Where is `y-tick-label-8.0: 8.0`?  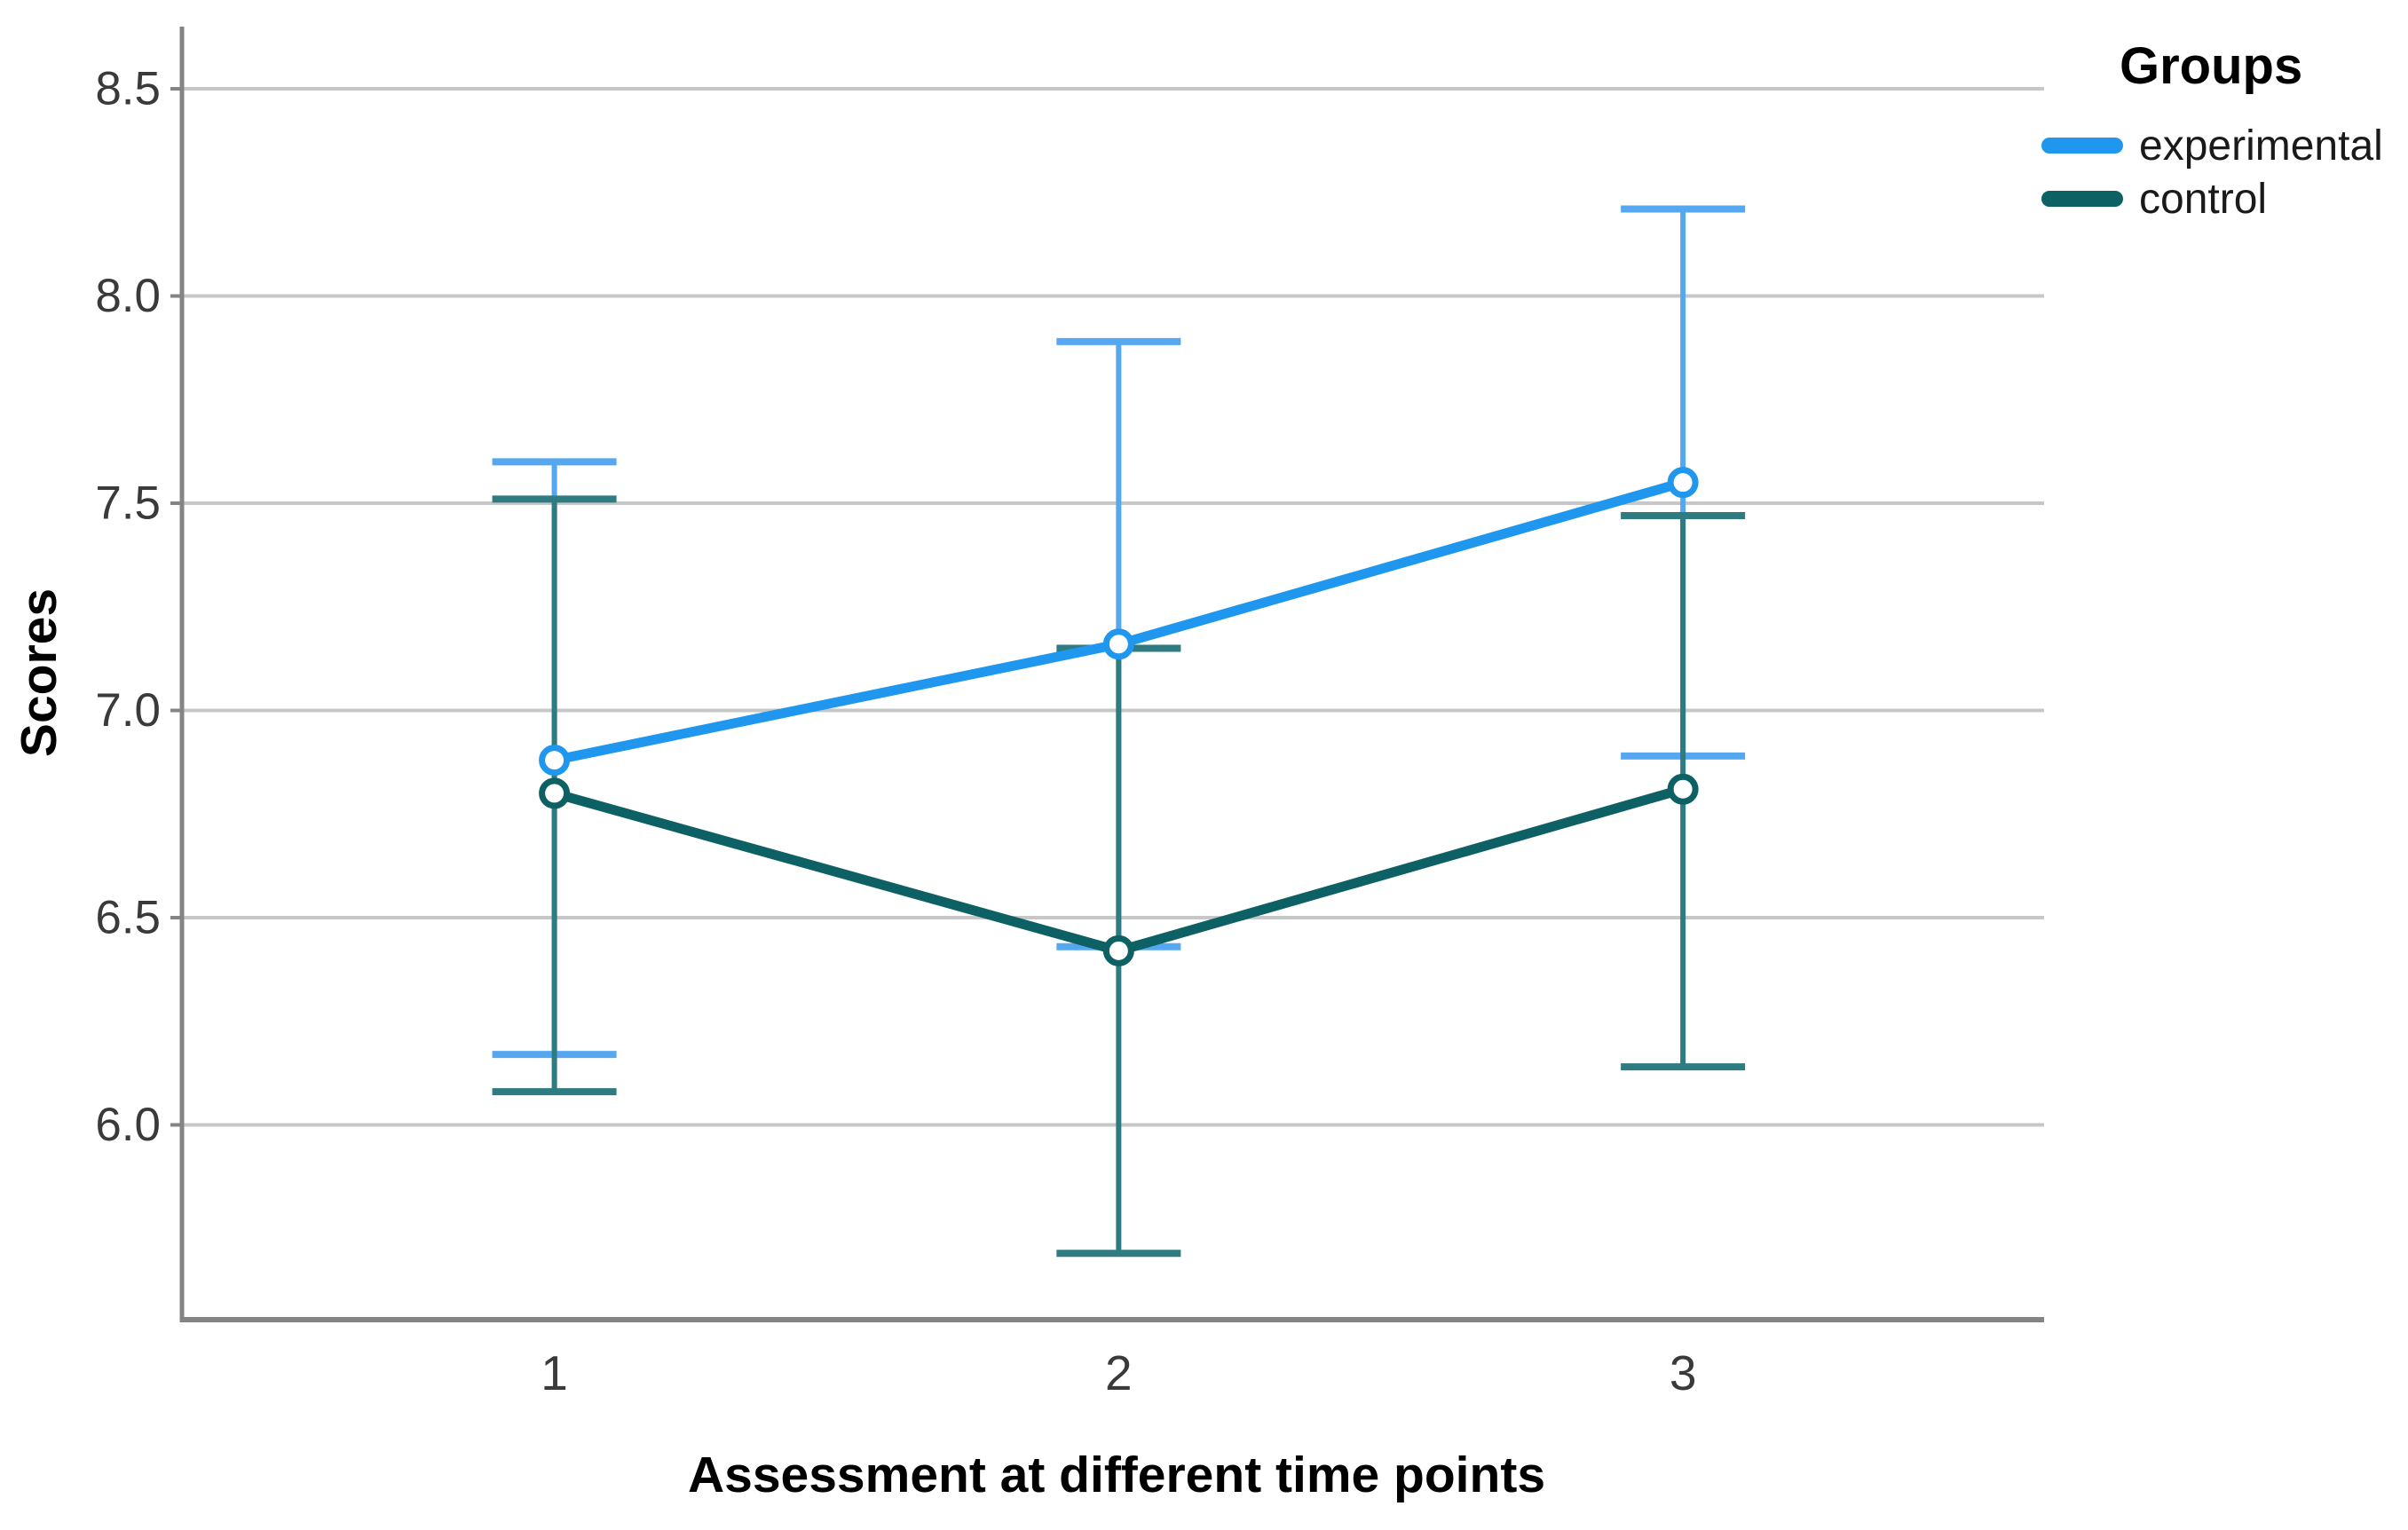 y-tick-label-8.0: 8.0 is located at coordinates (128, 296).